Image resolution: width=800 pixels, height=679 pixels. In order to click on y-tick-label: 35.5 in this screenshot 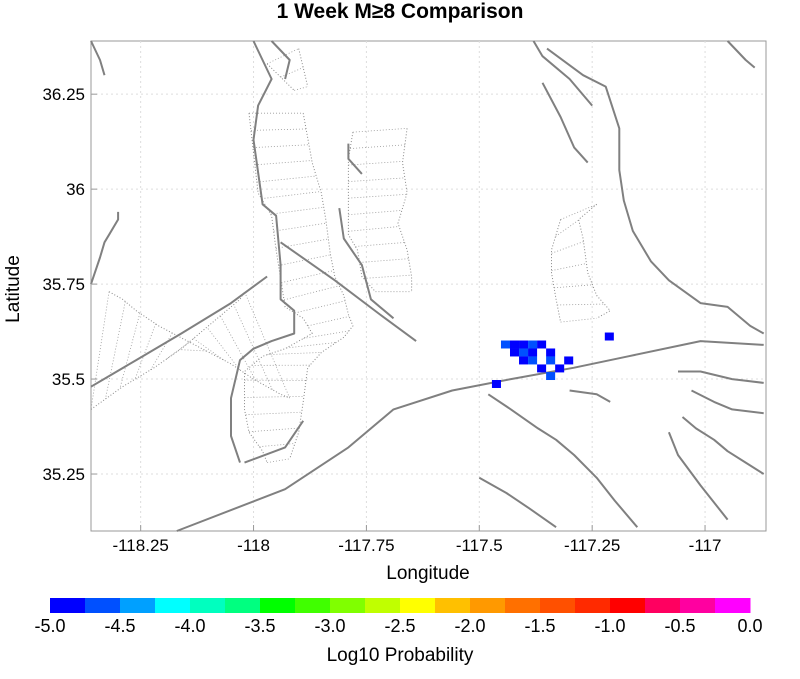, I will do `click(68, 379)`.